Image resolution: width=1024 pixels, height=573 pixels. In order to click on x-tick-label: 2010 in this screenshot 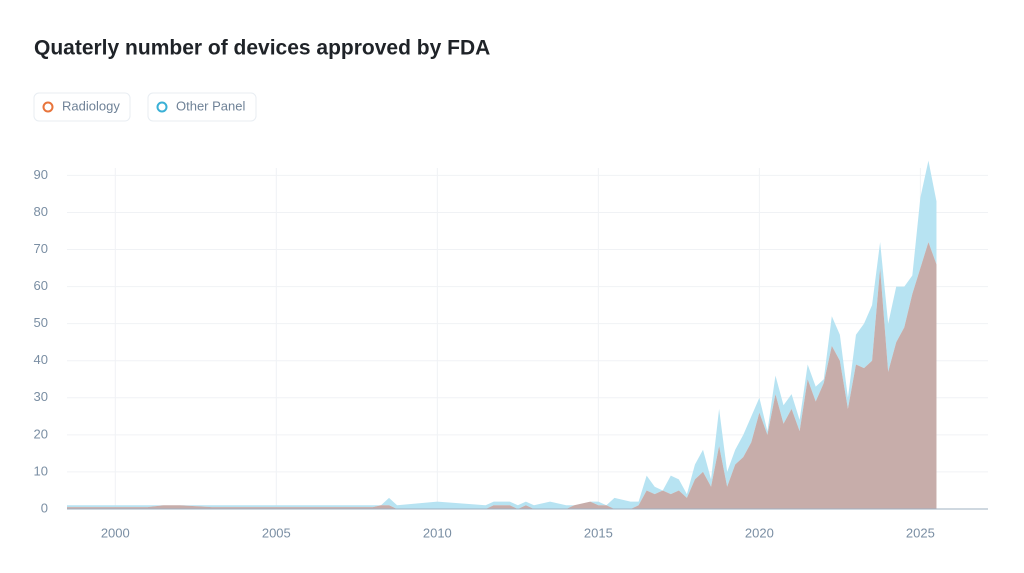, I will do `click(437, 532)`.